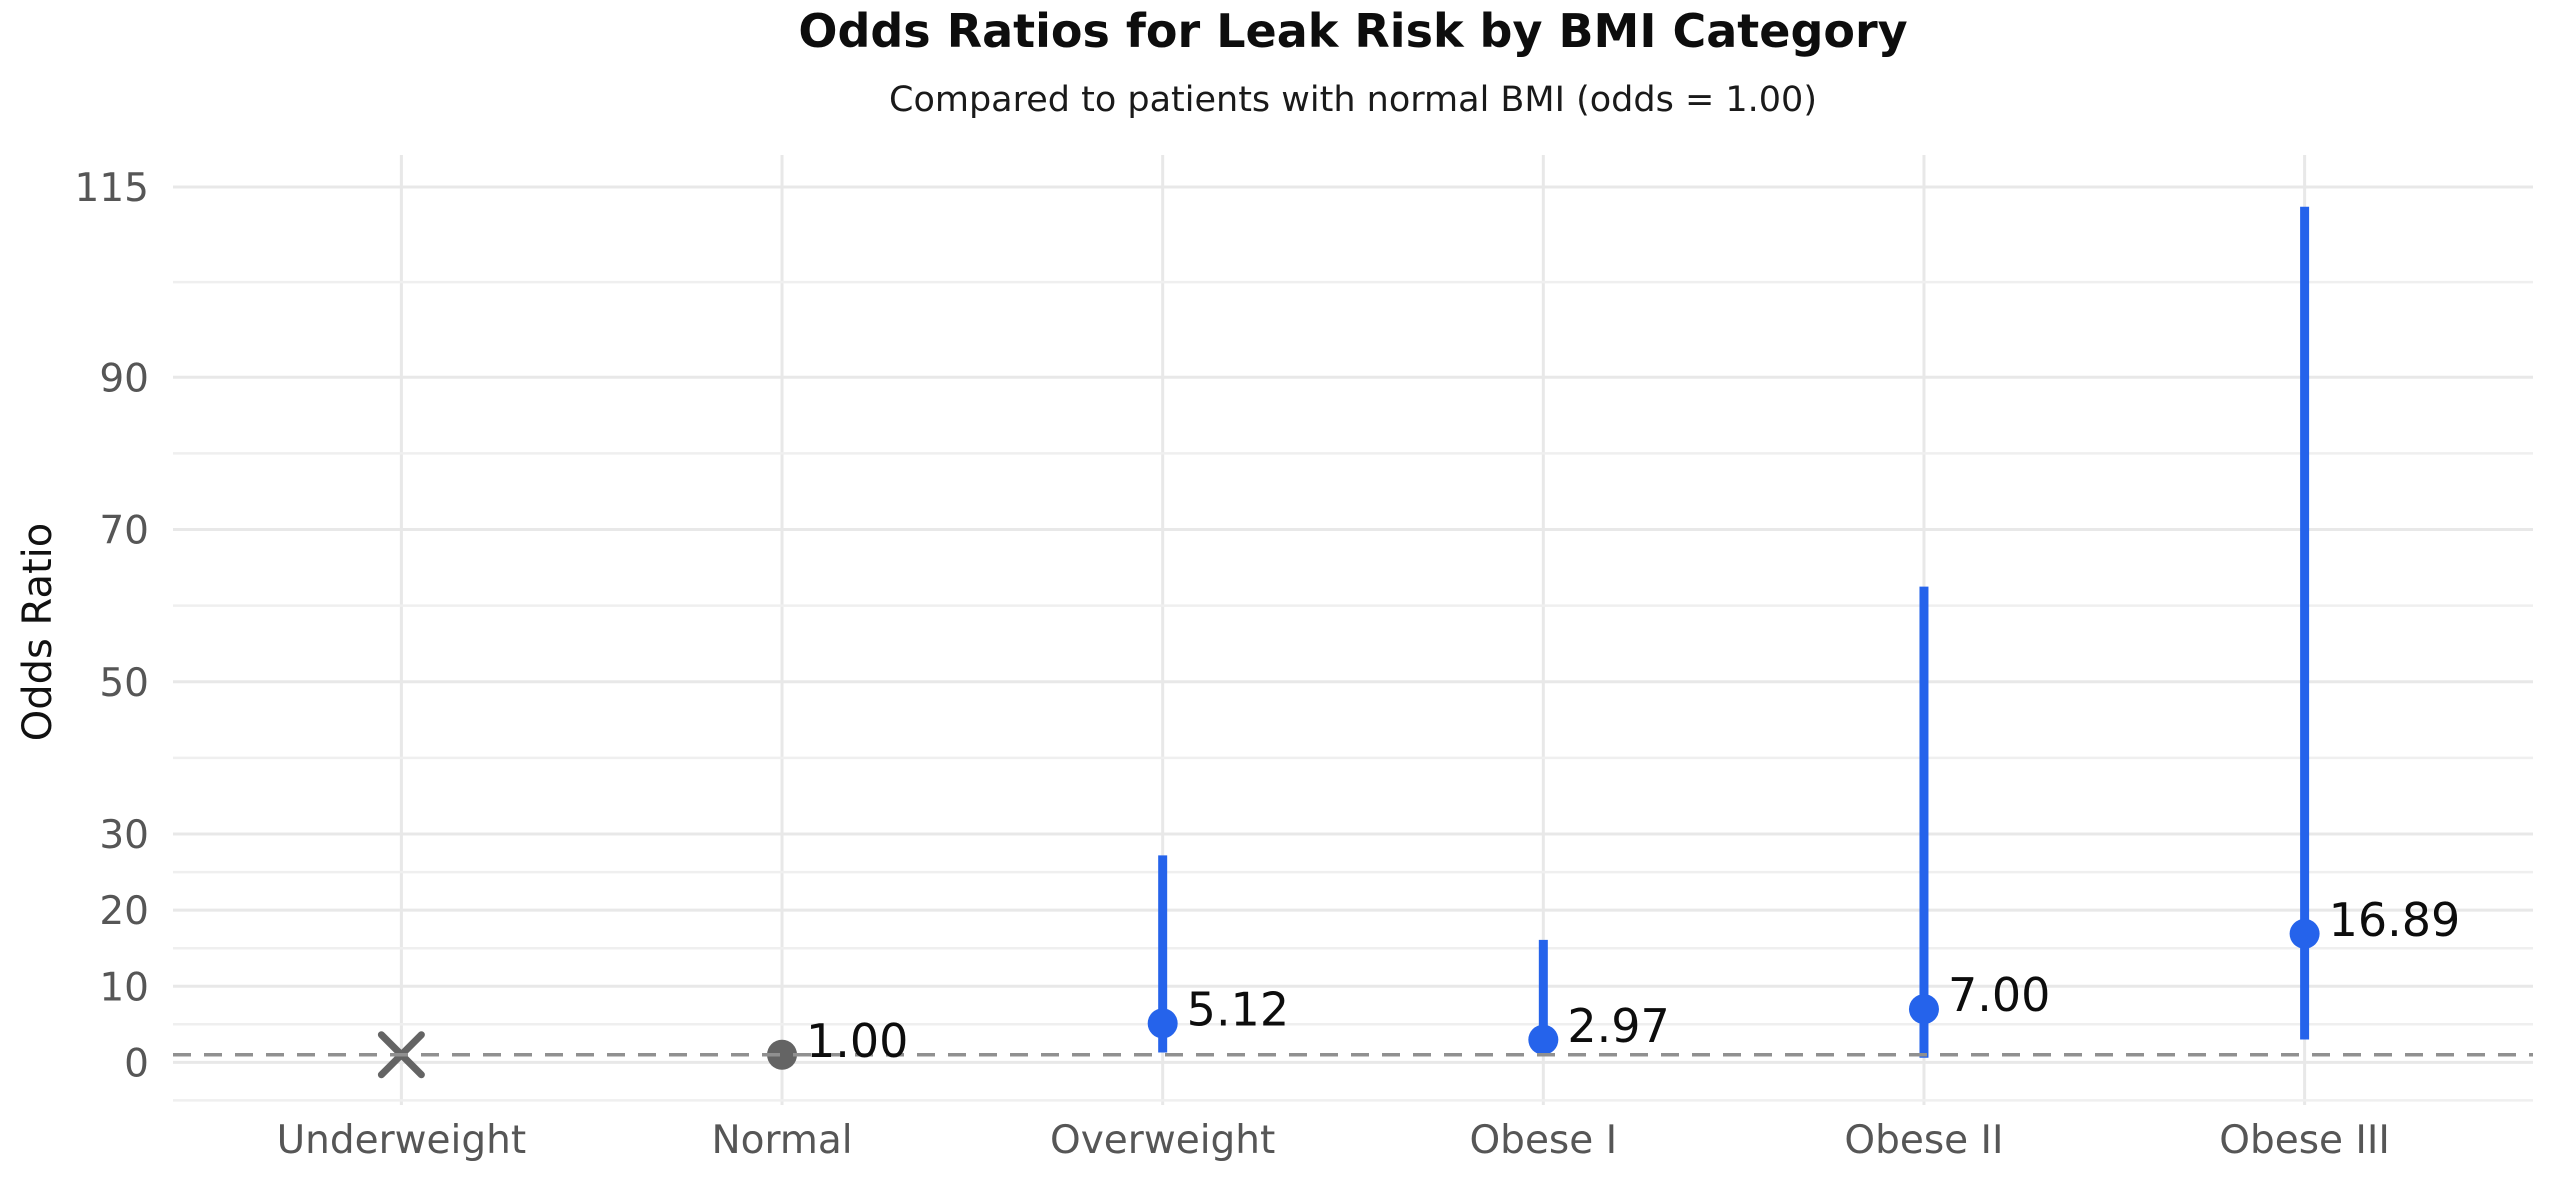 The image size is (2560, 1189). I want to click on x-category-label: Underweight, so click(402, 1140).